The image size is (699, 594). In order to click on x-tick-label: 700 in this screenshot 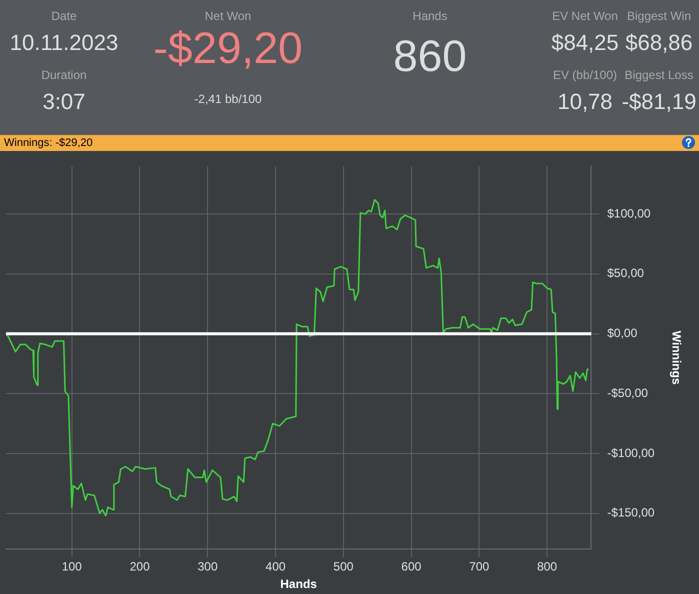, I will do `click(479, 567)`.